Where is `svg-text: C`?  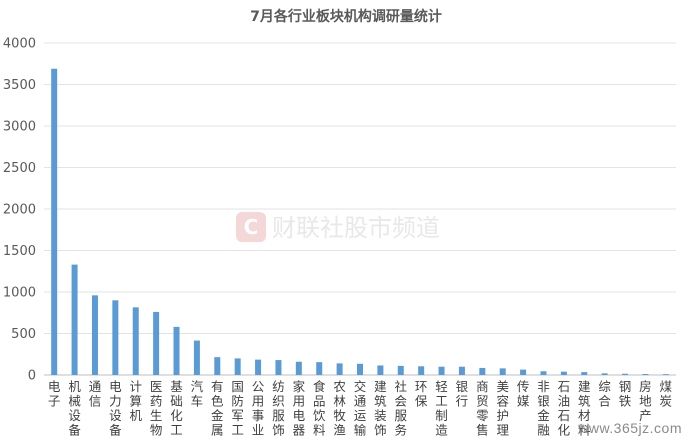
svg-text: C is located at coordinates (251, 227).